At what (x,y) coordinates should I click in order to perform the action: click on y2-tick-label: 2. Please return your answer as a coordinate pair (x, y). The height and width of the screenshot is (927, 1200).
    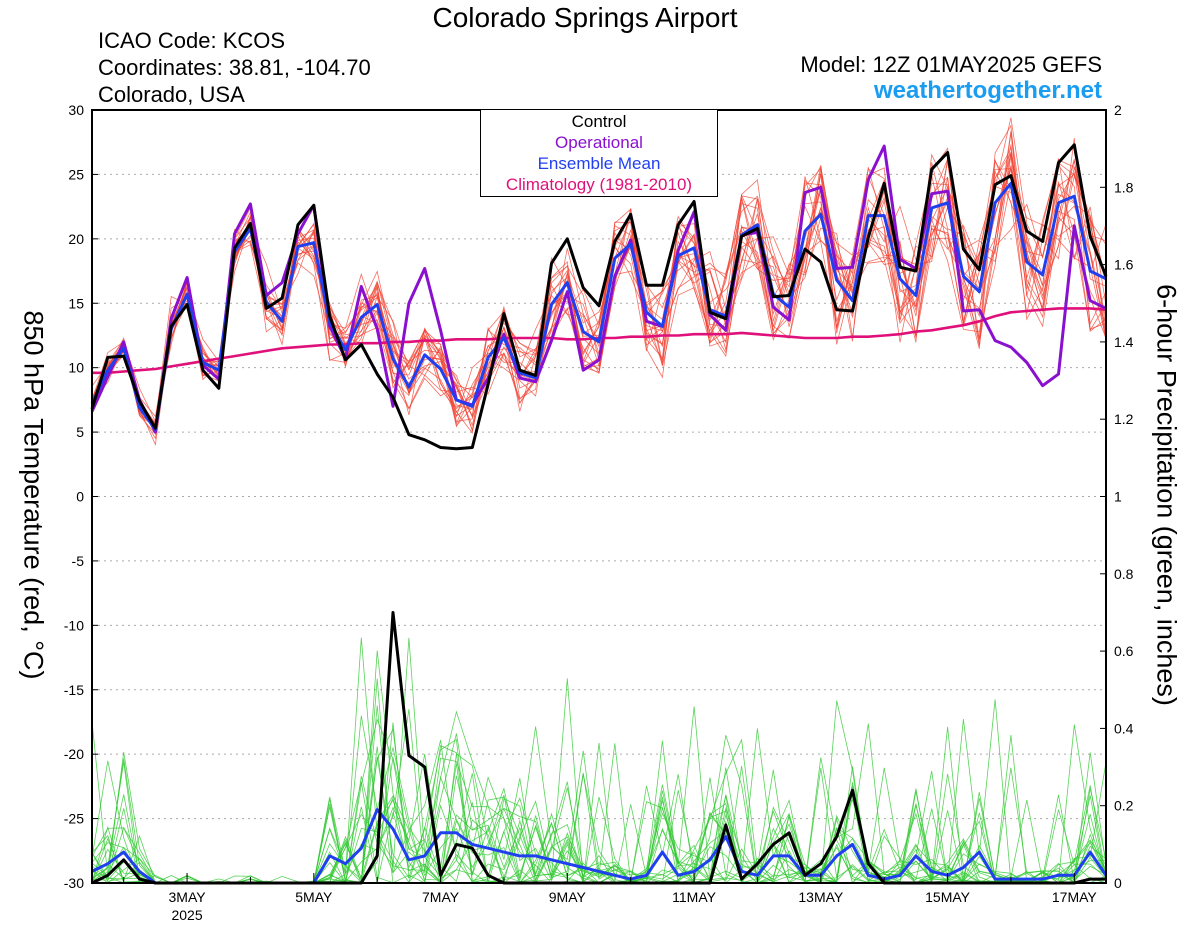
    Looking at the image, I should click on (1118, 110).